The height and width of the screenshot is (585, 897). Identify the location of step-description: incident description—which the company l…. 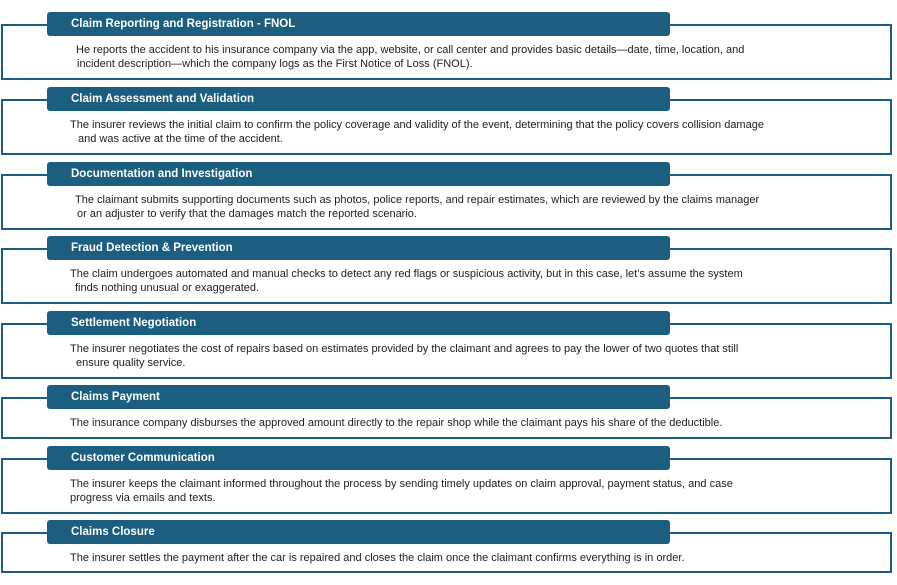
(275, 64).